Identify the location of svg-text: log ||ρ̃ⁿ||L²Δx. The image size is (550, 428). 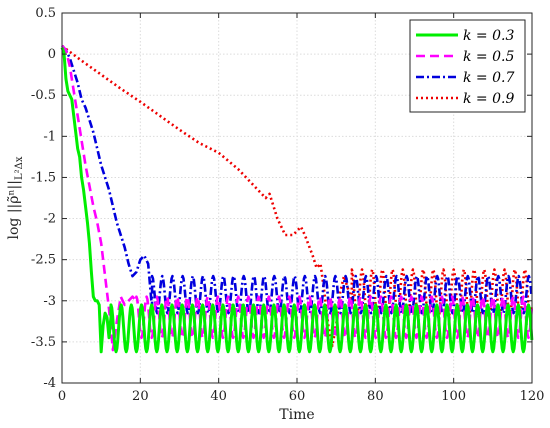
(15, 197).